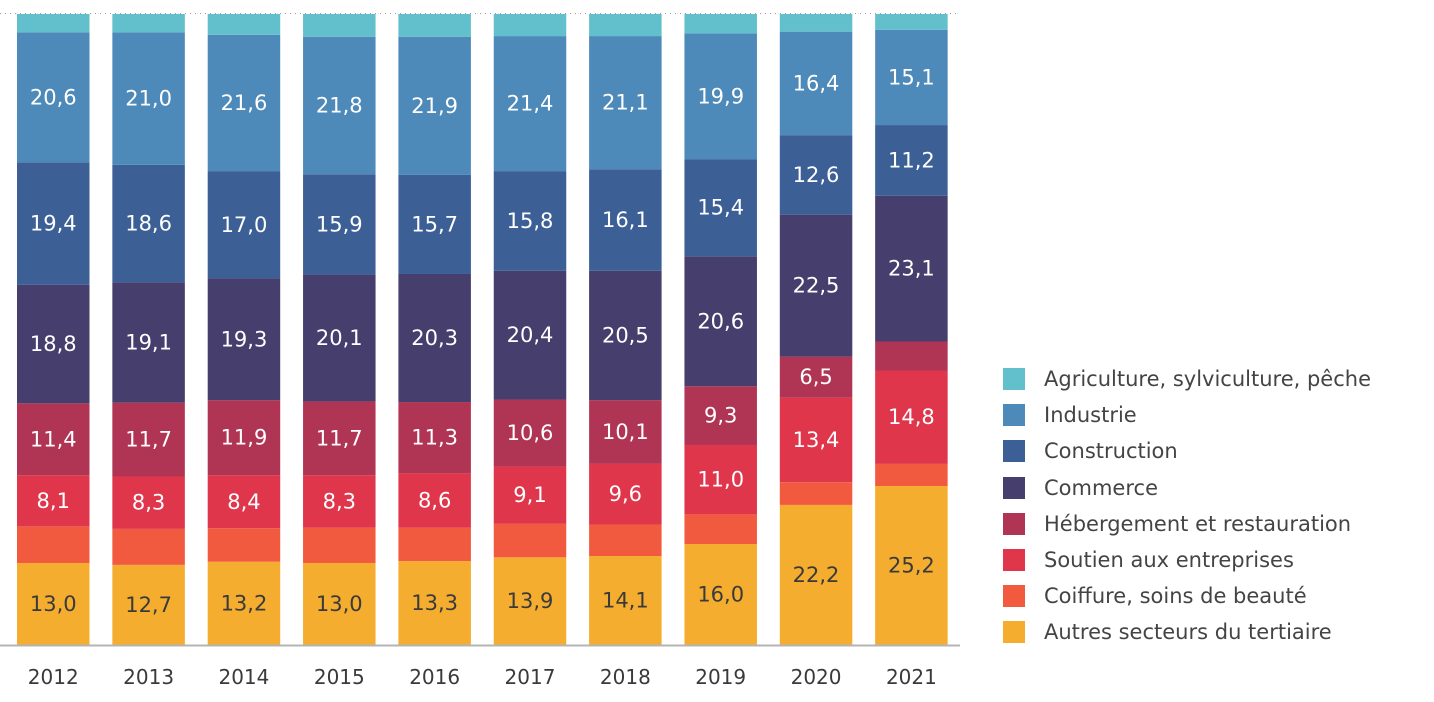 The width and height of the screenshot is (1434, 702). I want to click on data-label: 16,4, so click(816, 83).